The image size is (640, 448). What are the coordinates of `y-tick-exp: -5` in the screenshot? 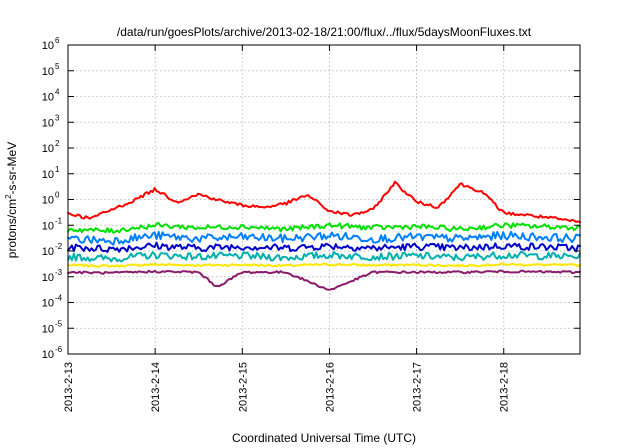 It's located at (59, 323).